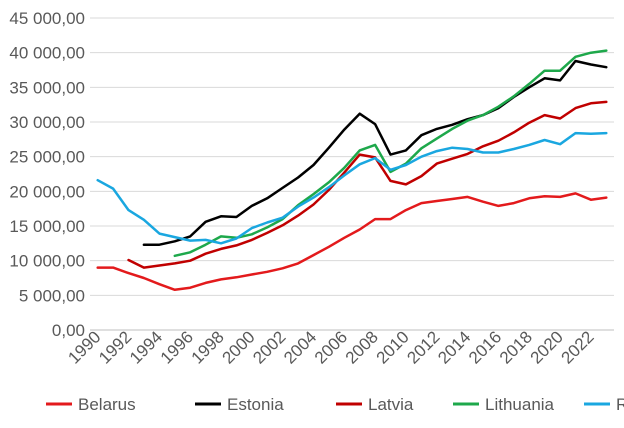  I want to click on x-tick-label: 2022, so click(578, 347).